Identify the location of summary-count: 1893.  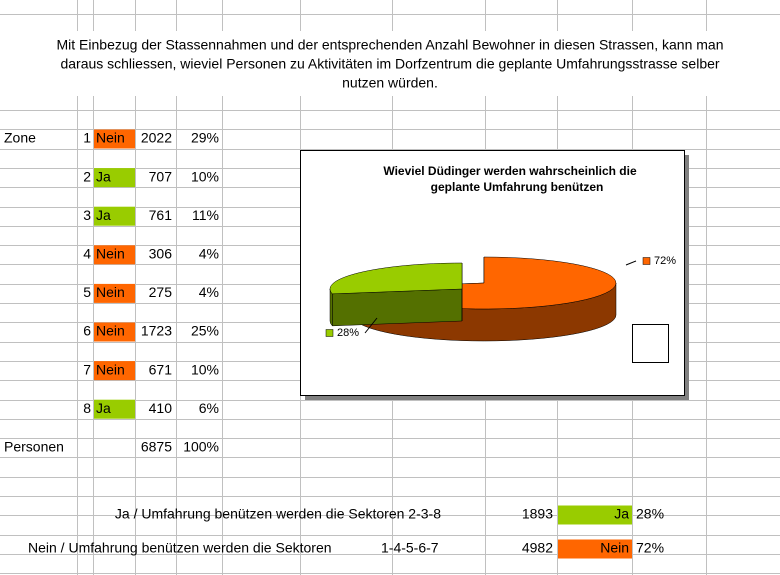
(537, 514).